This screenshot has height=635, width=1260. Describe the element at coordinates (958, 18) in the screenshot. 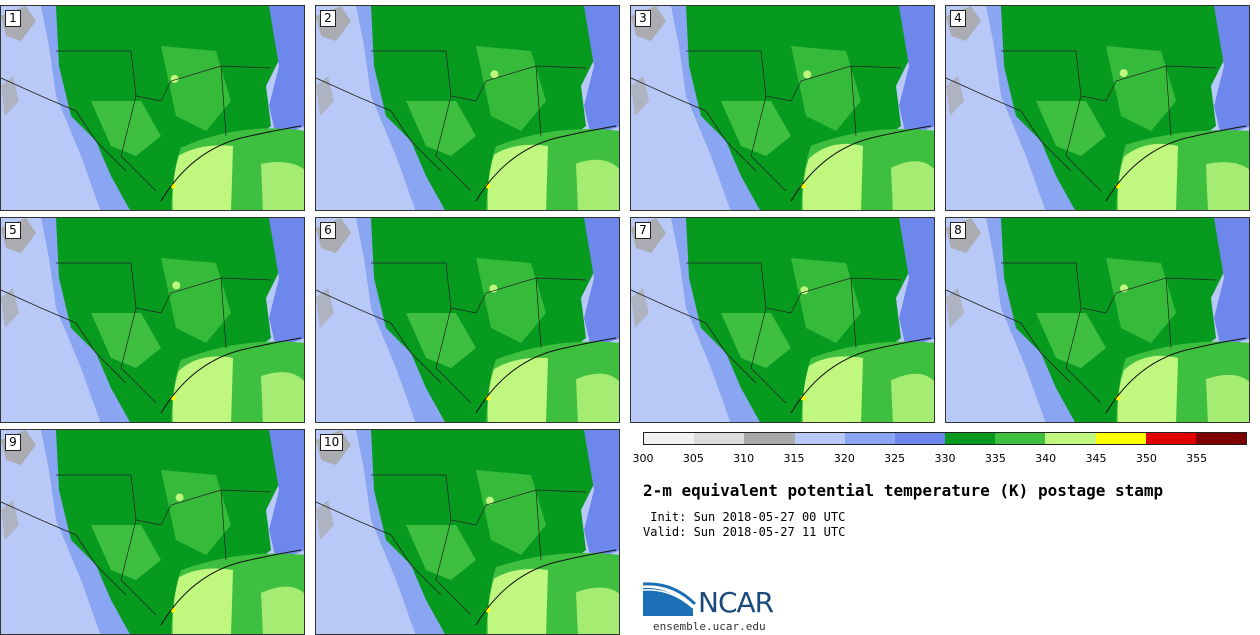

I see `panel-number: 4` at that location.